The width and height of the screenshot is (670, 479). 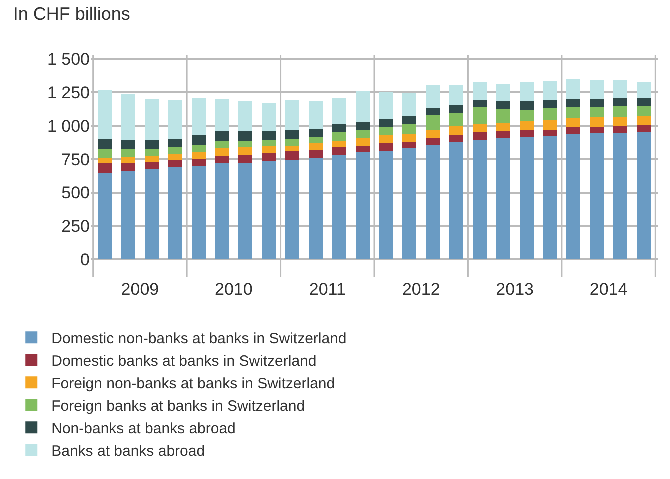 I want to click on legend-label: Domestic banks at banks in Switzerland, so click(x=184, y=361).